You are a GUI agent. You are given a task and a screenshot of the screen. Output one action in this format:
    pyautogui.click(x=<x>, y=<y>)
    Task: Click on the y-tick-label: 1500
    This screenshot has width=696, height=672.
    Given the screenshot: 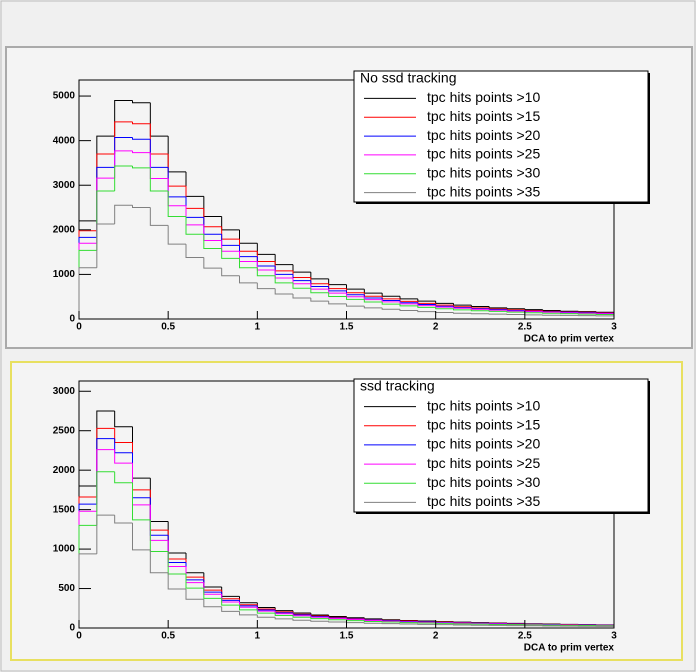 What is the action you would take?
    pyautogui.click(x=64, y=509)
    